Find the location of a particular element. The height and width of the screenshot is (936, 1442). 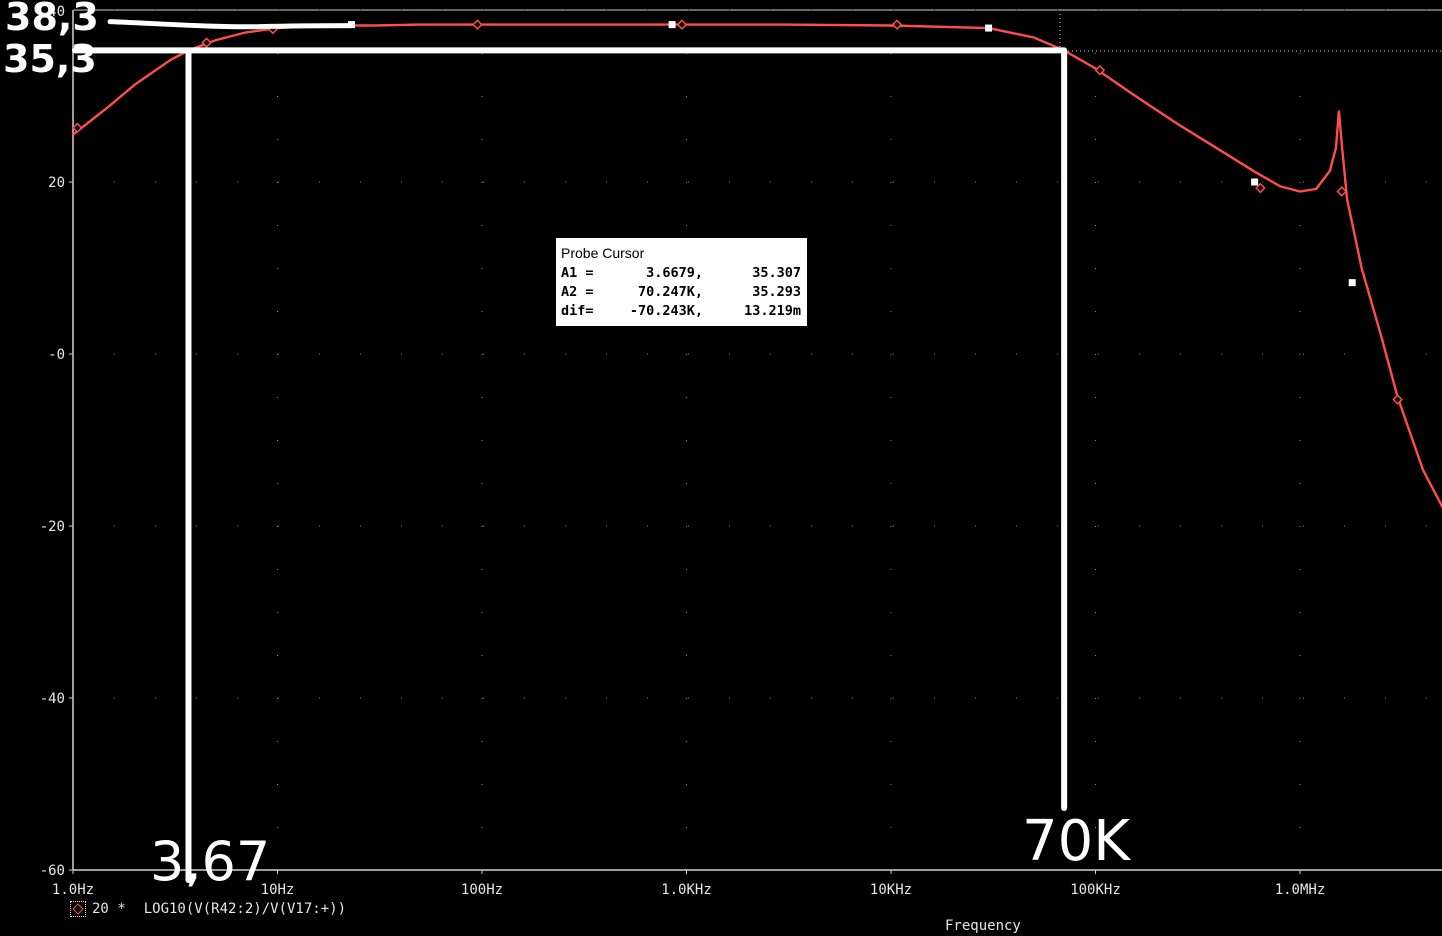

x-tick-label: 100KHz is located at coordinates (1095, 890).